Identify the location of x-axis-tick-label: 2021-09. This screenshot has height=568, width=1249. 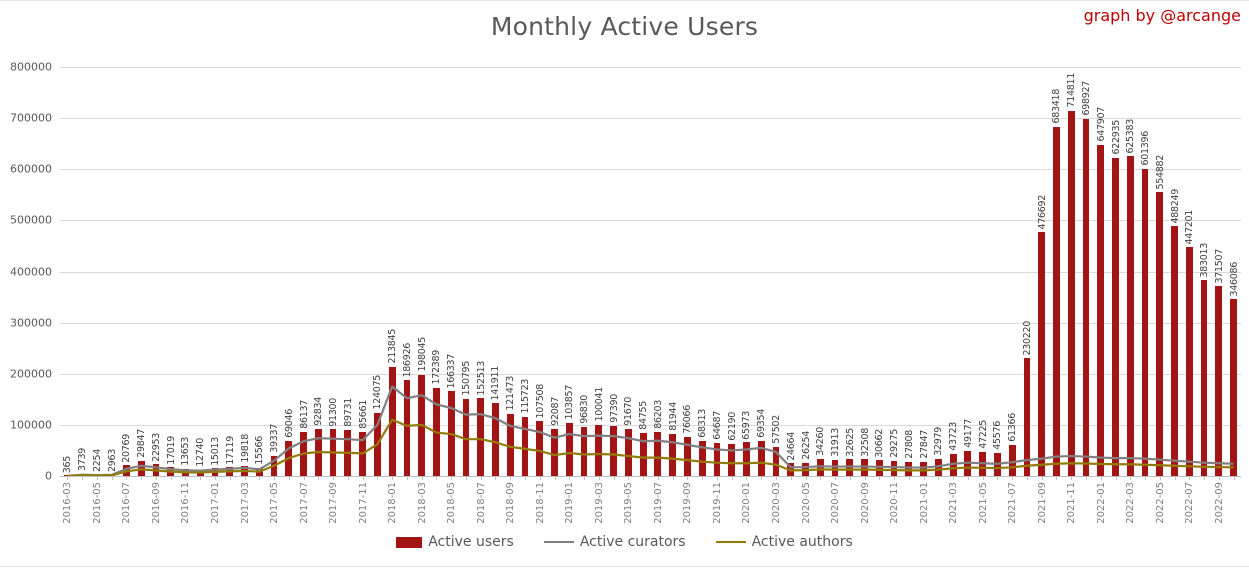
(1042, 503).